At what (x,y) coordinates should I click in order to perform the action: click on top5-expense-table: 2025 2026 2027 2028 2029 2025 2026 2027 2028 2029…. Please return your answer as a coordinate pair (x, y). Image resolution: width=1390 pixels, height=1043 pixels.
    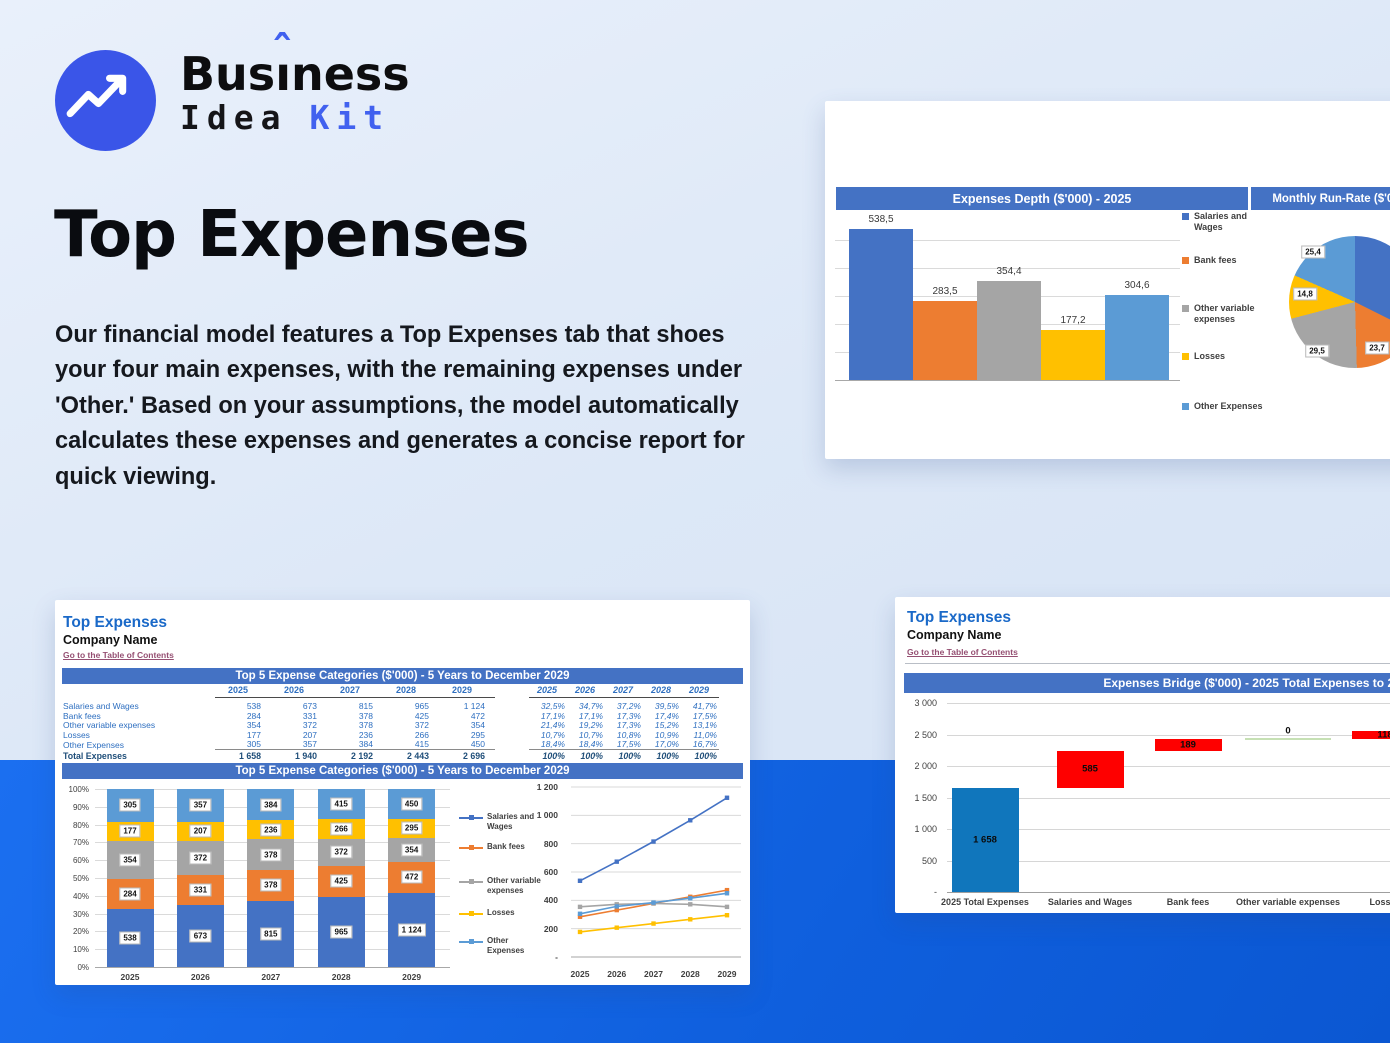
    Looking at the image, I should click on (404, 723).